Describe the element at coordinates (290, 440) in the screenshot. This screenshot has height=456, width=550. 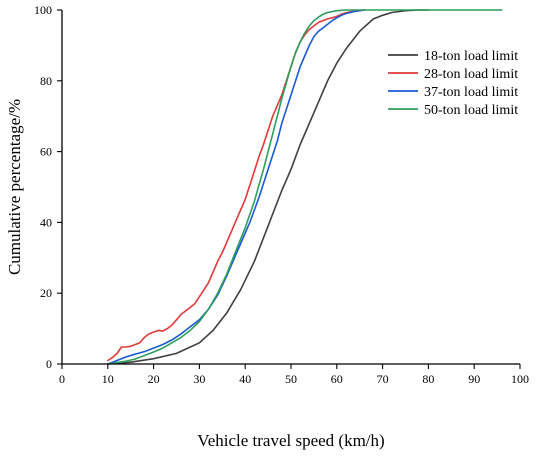
I see `x-axis-title: Vehicle travel speed (km/h)` at that location.